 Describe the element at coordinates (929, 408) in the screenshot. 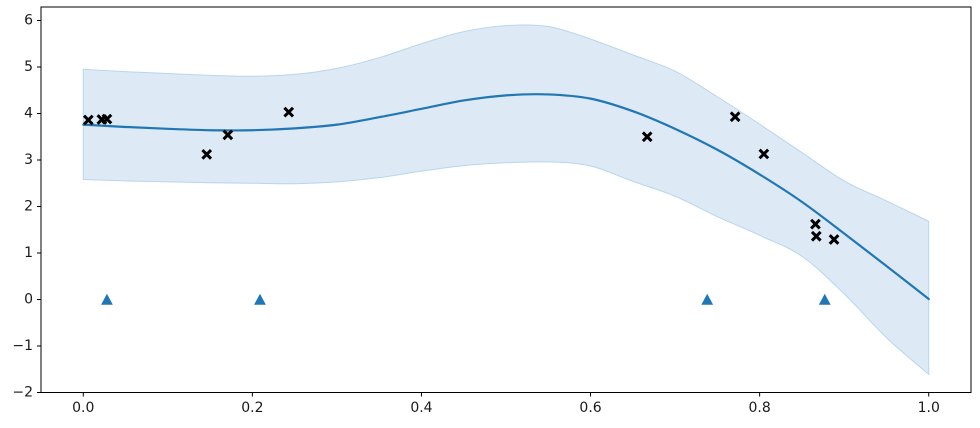

I see `x-tick-label: 1.0` at that location.